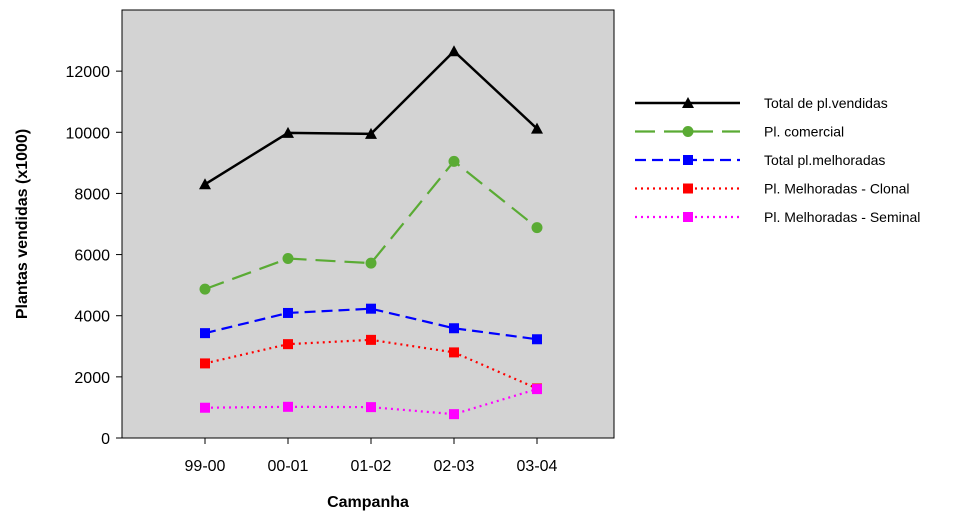 Image resolution: width=956 pixels, height=517 pixels. Describe the element at coordinates (760, 160) in the screenshot. I see `legend-item: Total pl.melhoradas` at that location.